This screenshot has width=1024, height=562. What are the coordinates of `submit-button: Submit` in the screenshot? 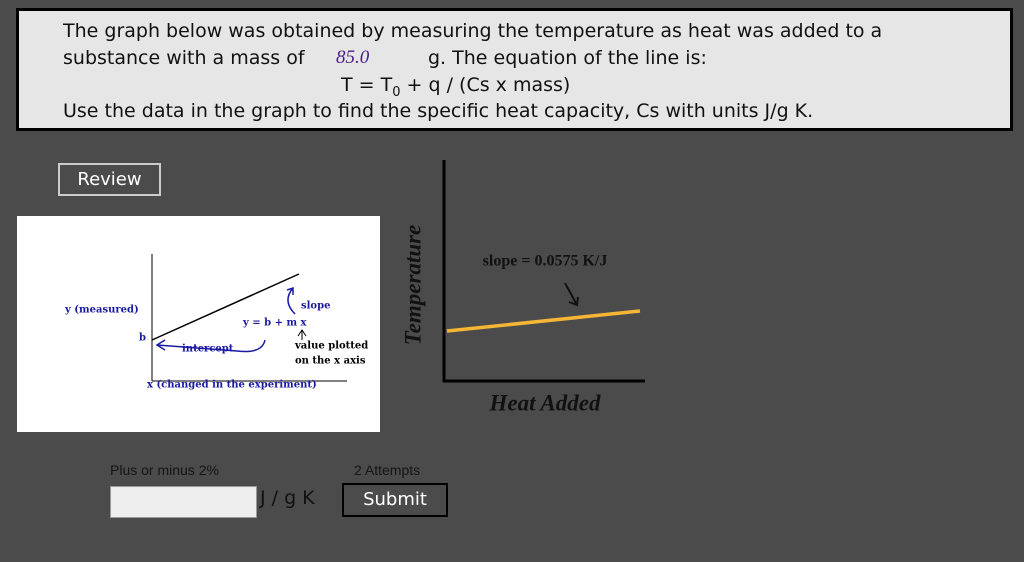 It's located at (395, 500).